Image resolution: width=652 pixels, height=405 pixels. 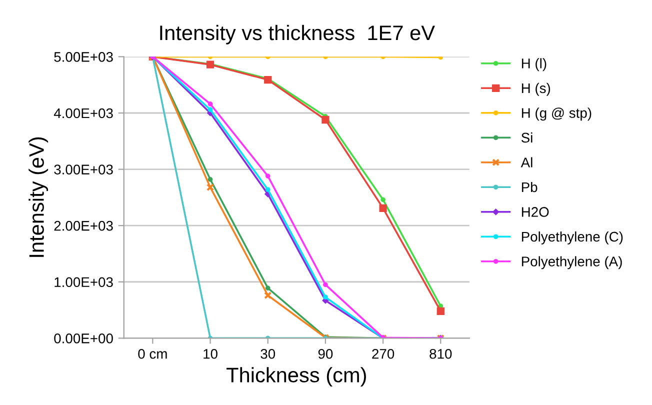 I want to click on y-tick-label: 1.00E+03, so click(x=83, y=282).